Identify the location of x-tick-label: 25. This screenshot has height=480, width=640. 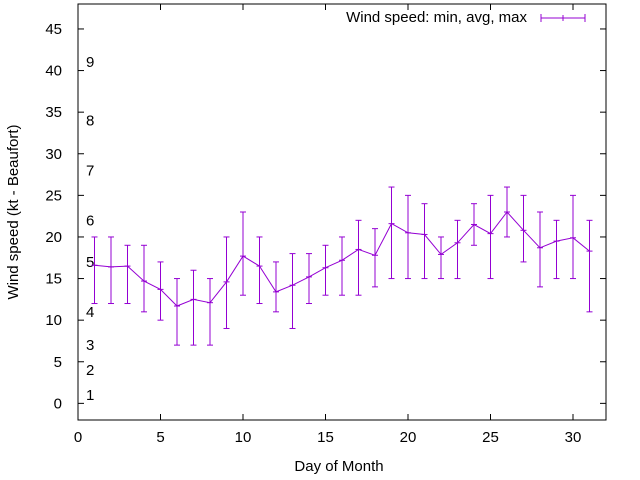
(490, 437).